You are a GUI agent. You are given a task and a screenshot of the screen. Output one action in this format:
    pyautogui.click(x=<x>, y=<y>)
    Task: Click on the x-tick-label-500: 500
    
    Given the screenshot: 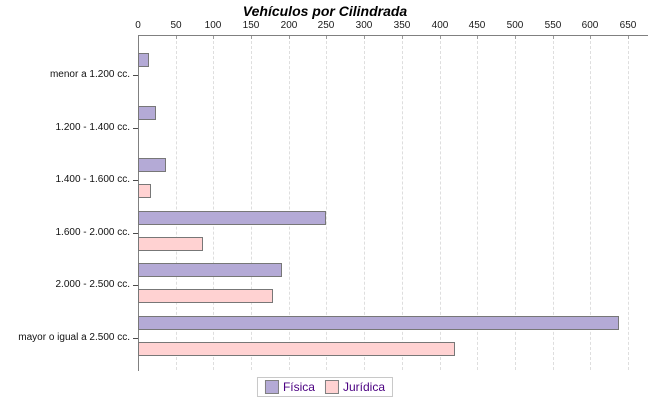 What is the action you would take?
    pyautogui.click(x=515, y=25)
    